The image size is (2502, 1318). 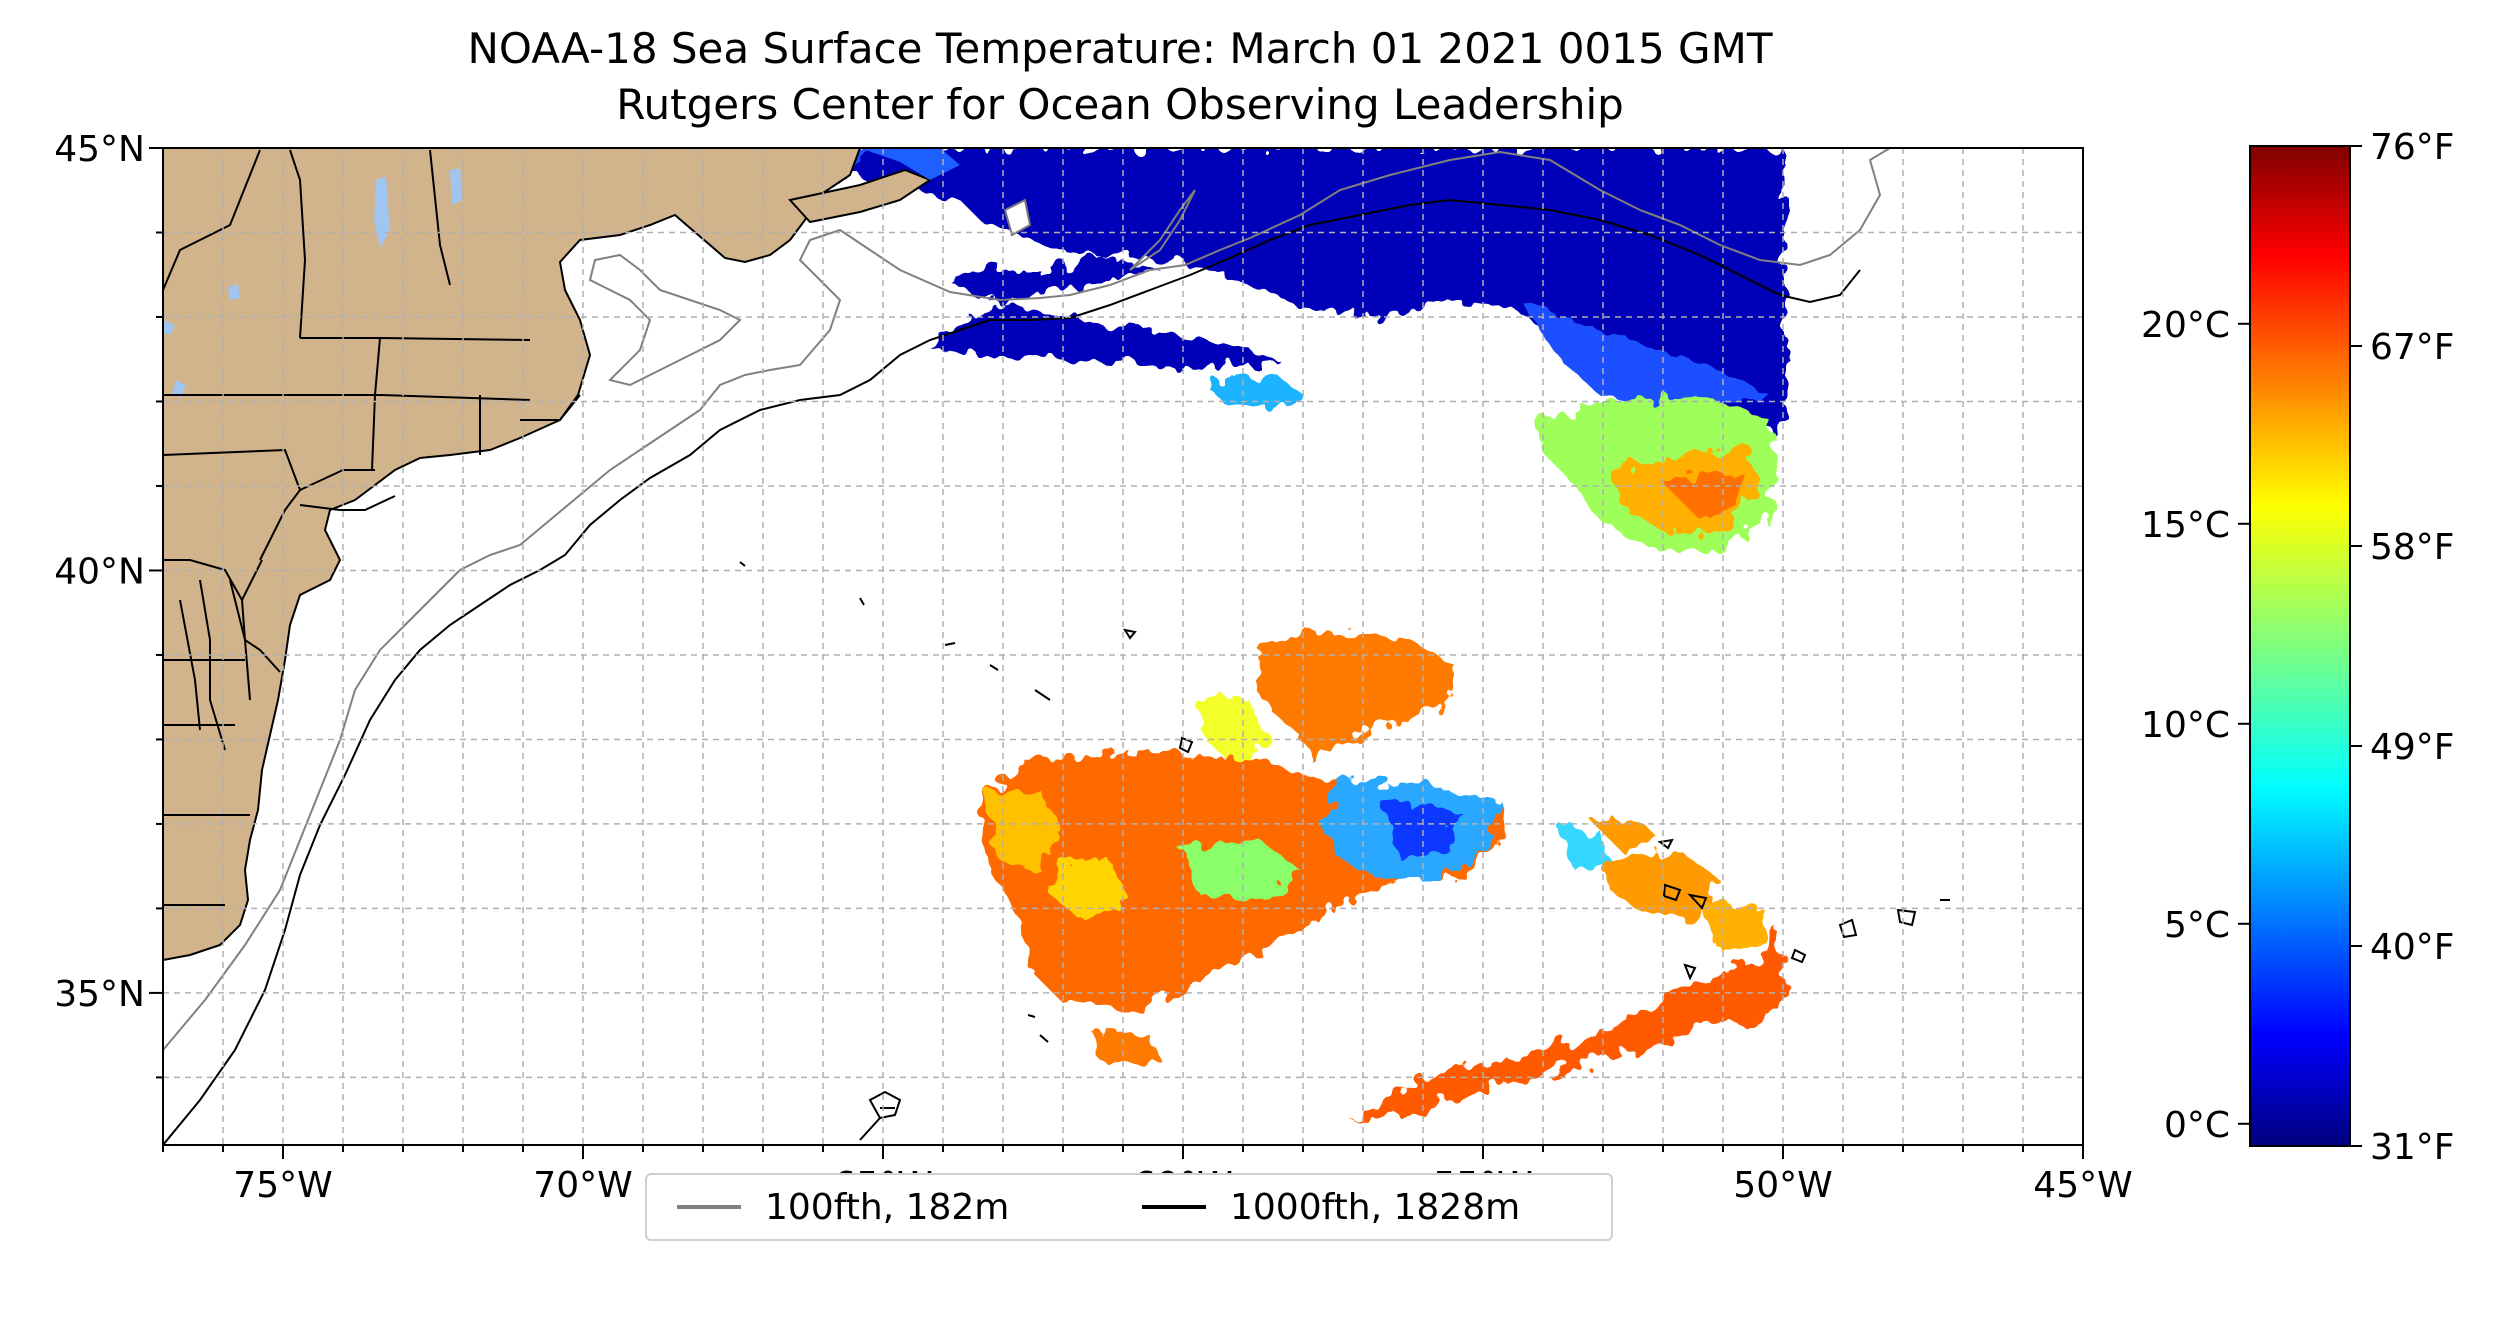 What do you see at coordinates (1375, 1207) in the screenshot?
I see `legend-label-1000fth: 1000fth, 1828m` at bounding box center [1375, 1207].